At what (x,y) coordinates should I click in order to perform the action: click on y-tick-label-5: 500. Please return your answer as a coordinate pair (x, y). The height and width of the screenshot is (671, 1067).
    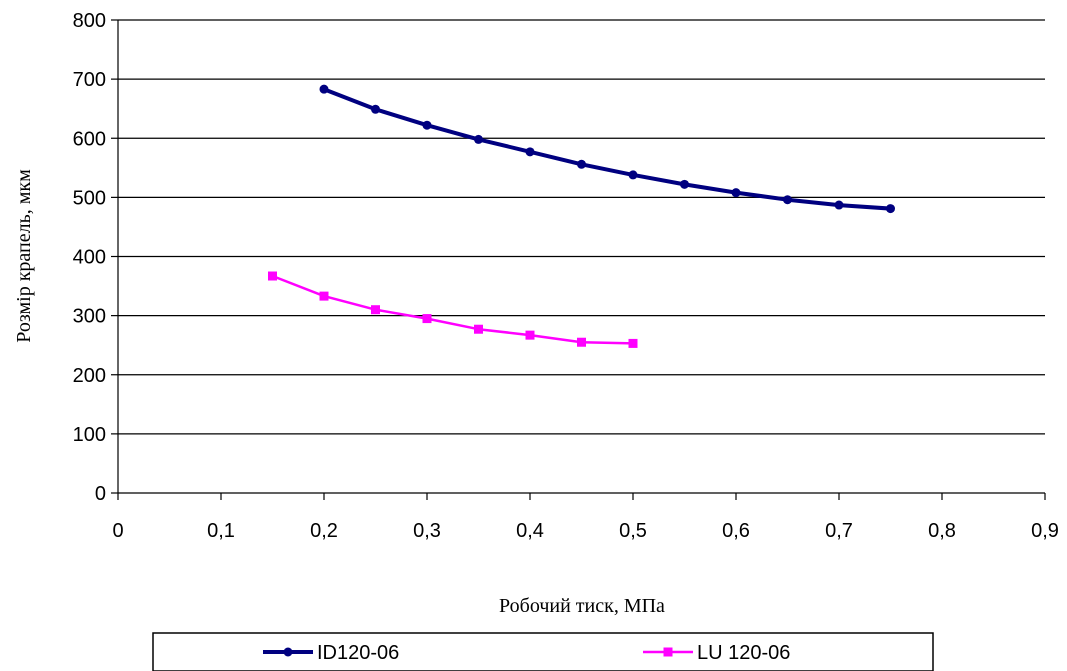
    Looking at the image, I should click on (89, 198).